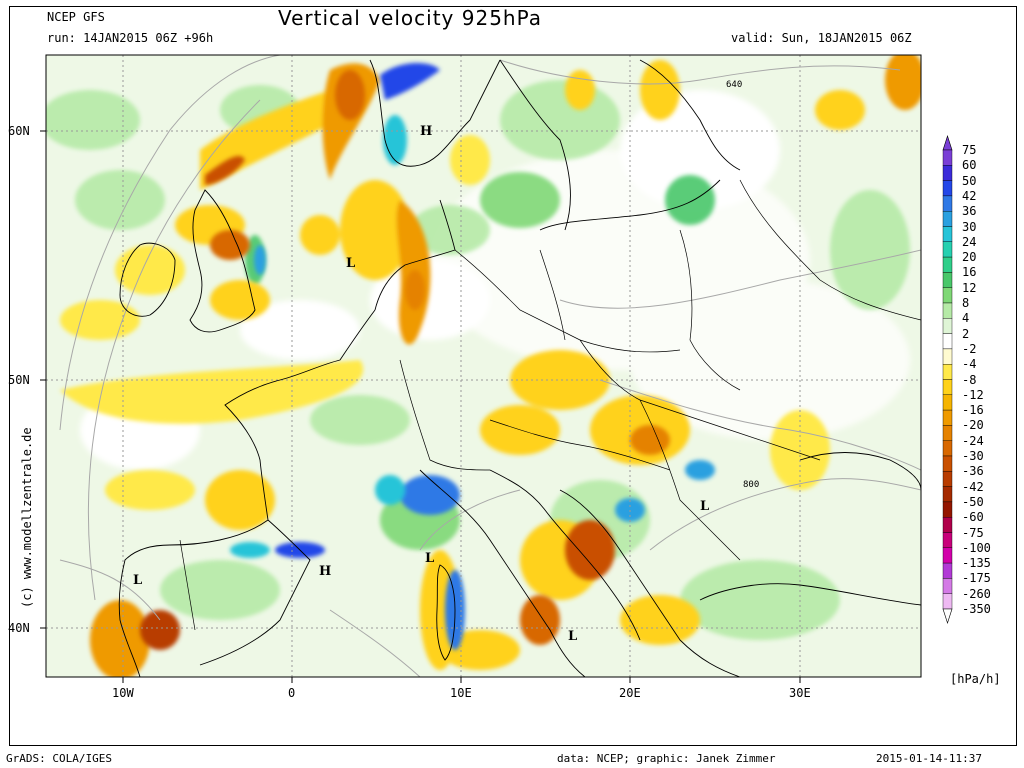  I want to click on colorbar-label: -8, so click(969, 379).